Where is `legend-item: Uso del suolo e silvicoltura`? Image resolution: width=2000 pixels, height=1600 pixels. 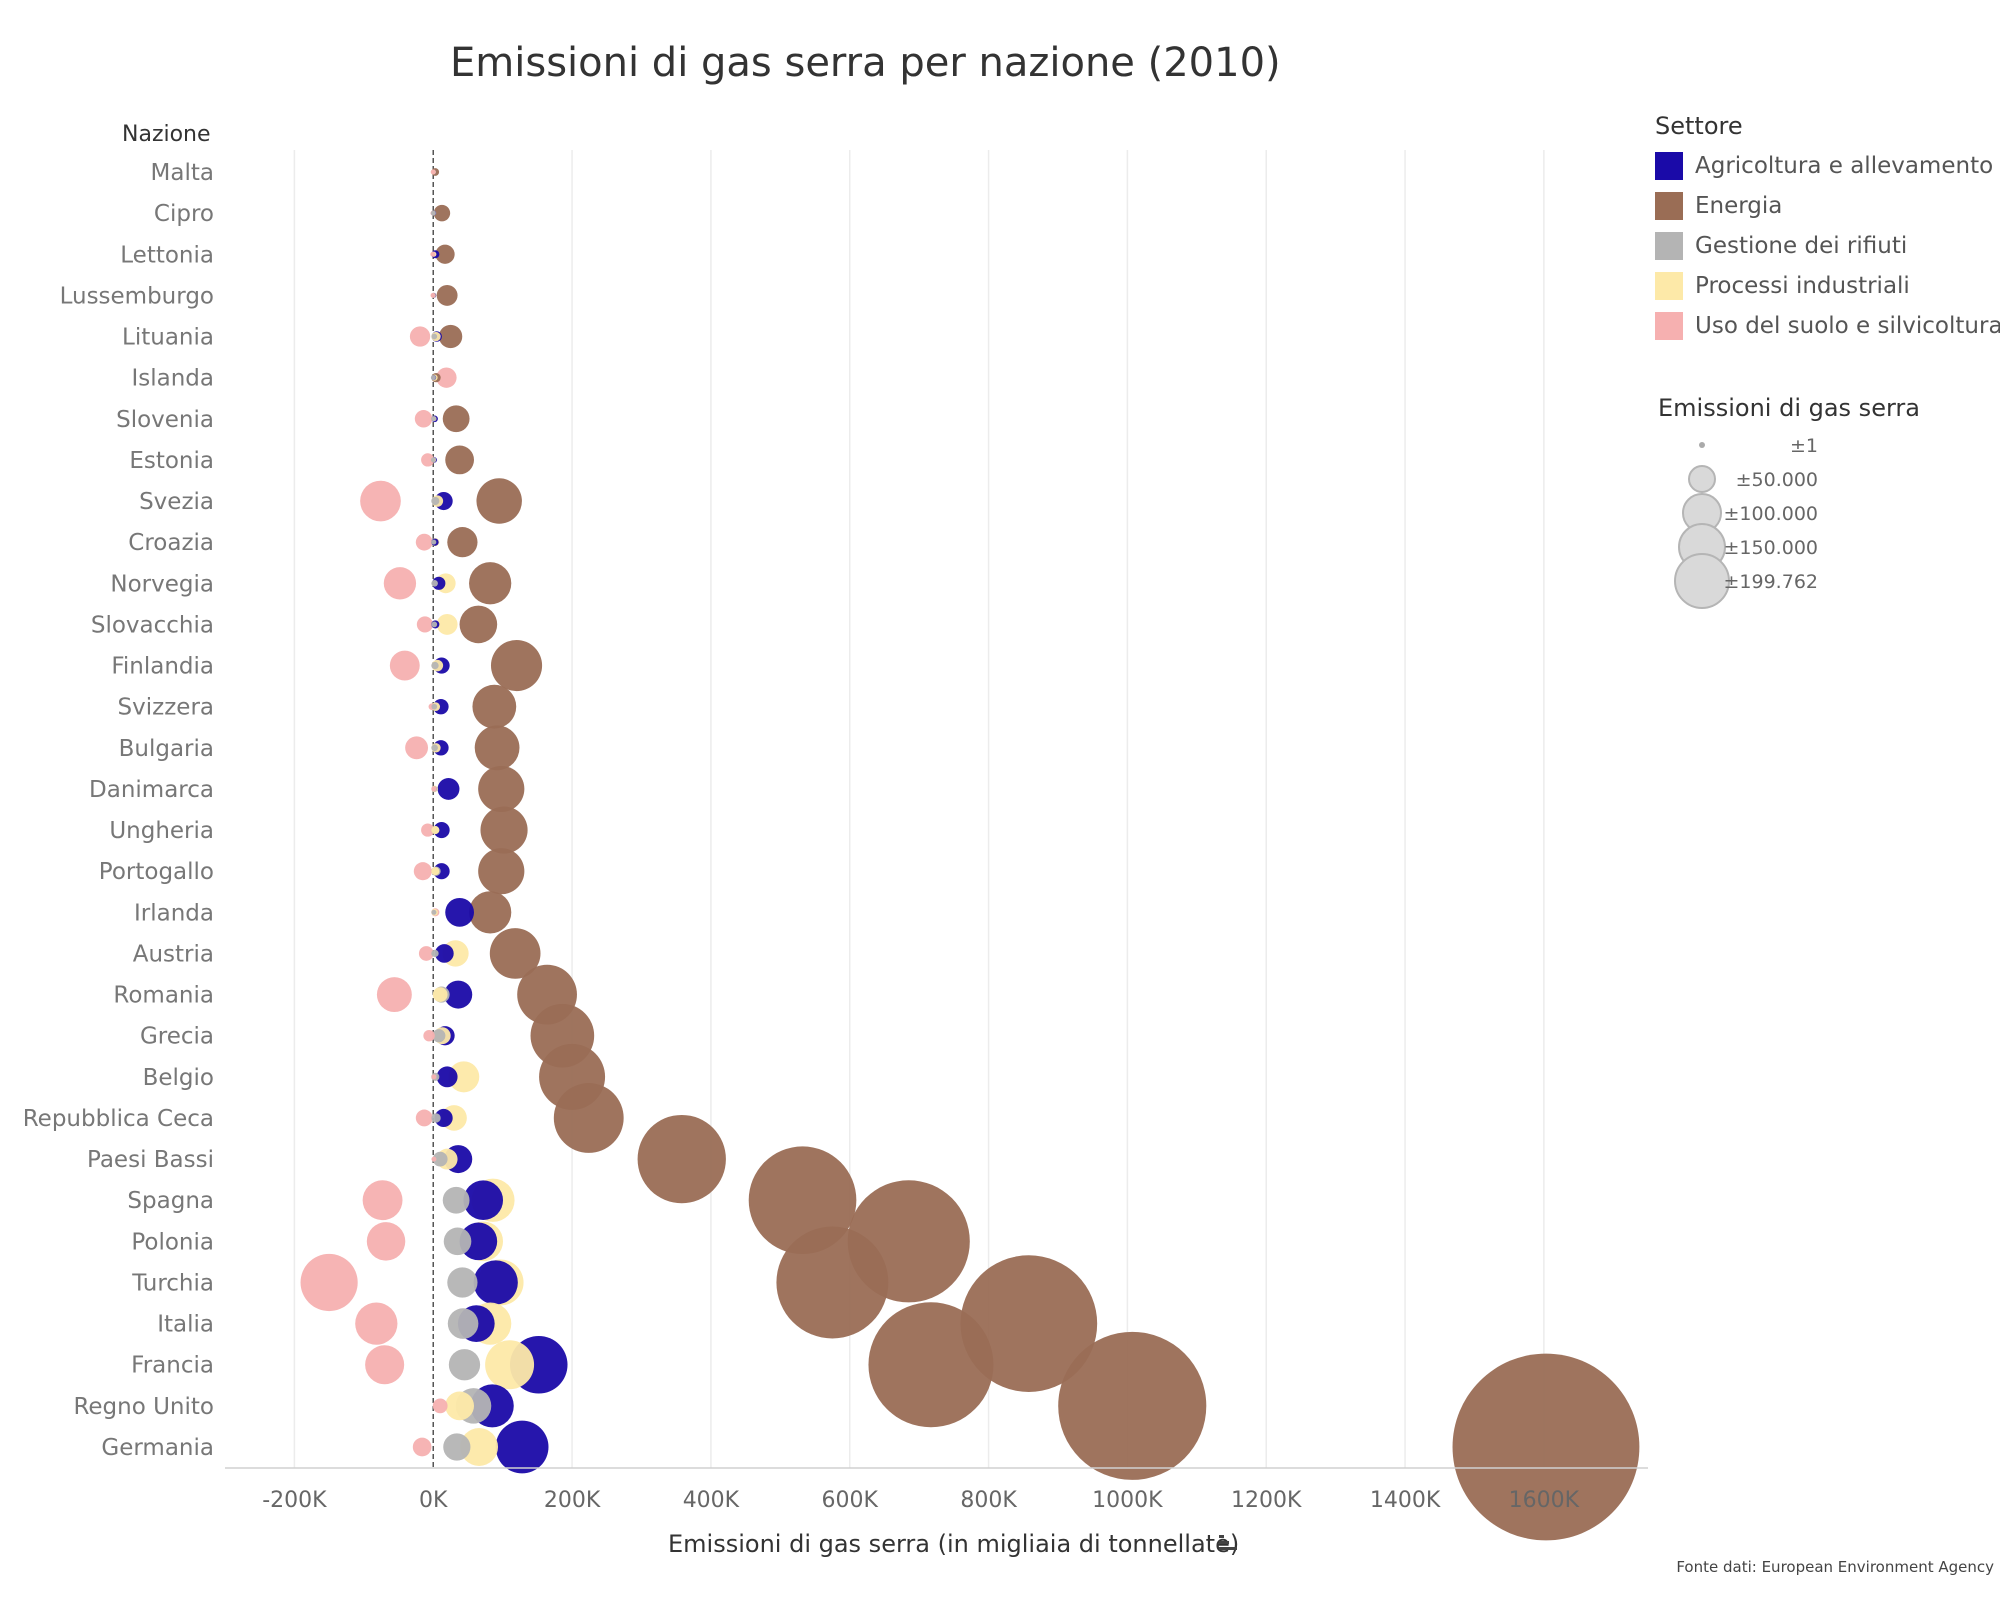
legend-item: Uso del suolo e silvicoltura is located at coordinates (1827, 326).